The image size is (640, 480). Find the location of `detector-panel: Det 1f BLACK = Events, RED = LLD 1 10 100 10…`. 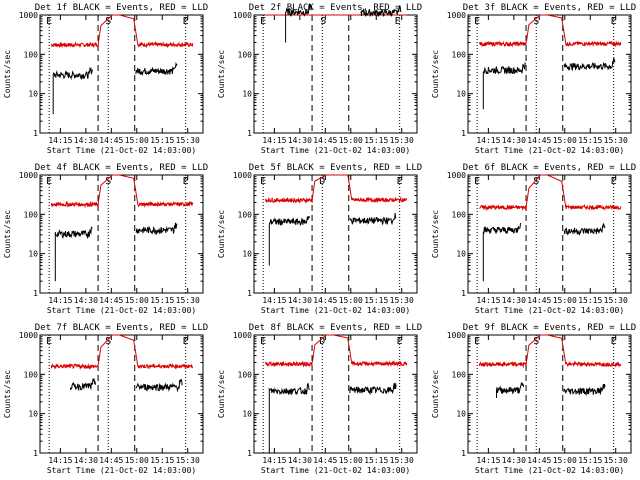

detector-panel: Det 1f BLACK = Events, RED = LLD 1 10 100 10… is located at coordinates (105, 79).